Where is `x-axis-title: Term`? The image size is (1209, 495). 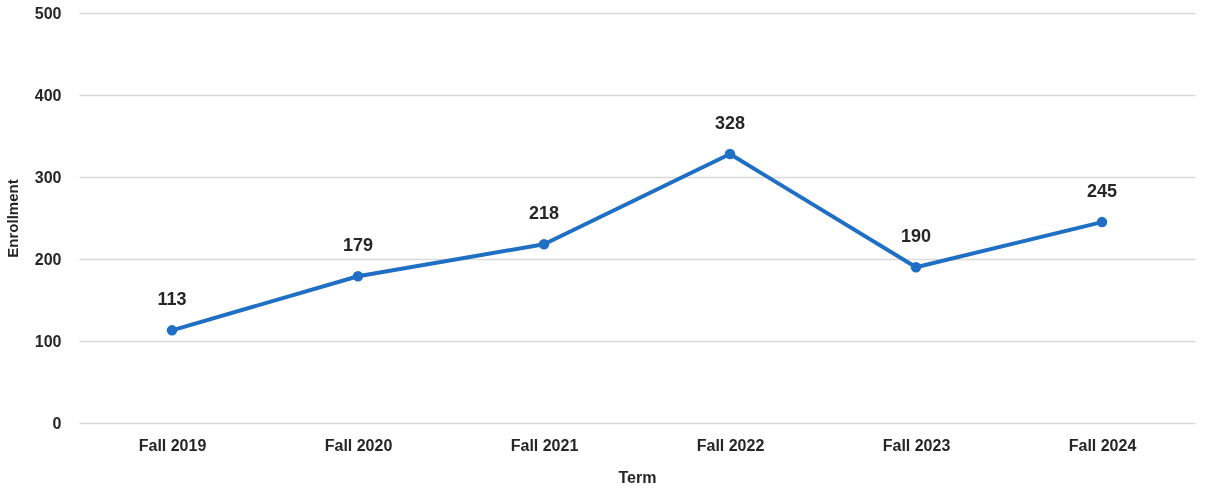 x-axis-title: Term is located at coordinates (637, 477).